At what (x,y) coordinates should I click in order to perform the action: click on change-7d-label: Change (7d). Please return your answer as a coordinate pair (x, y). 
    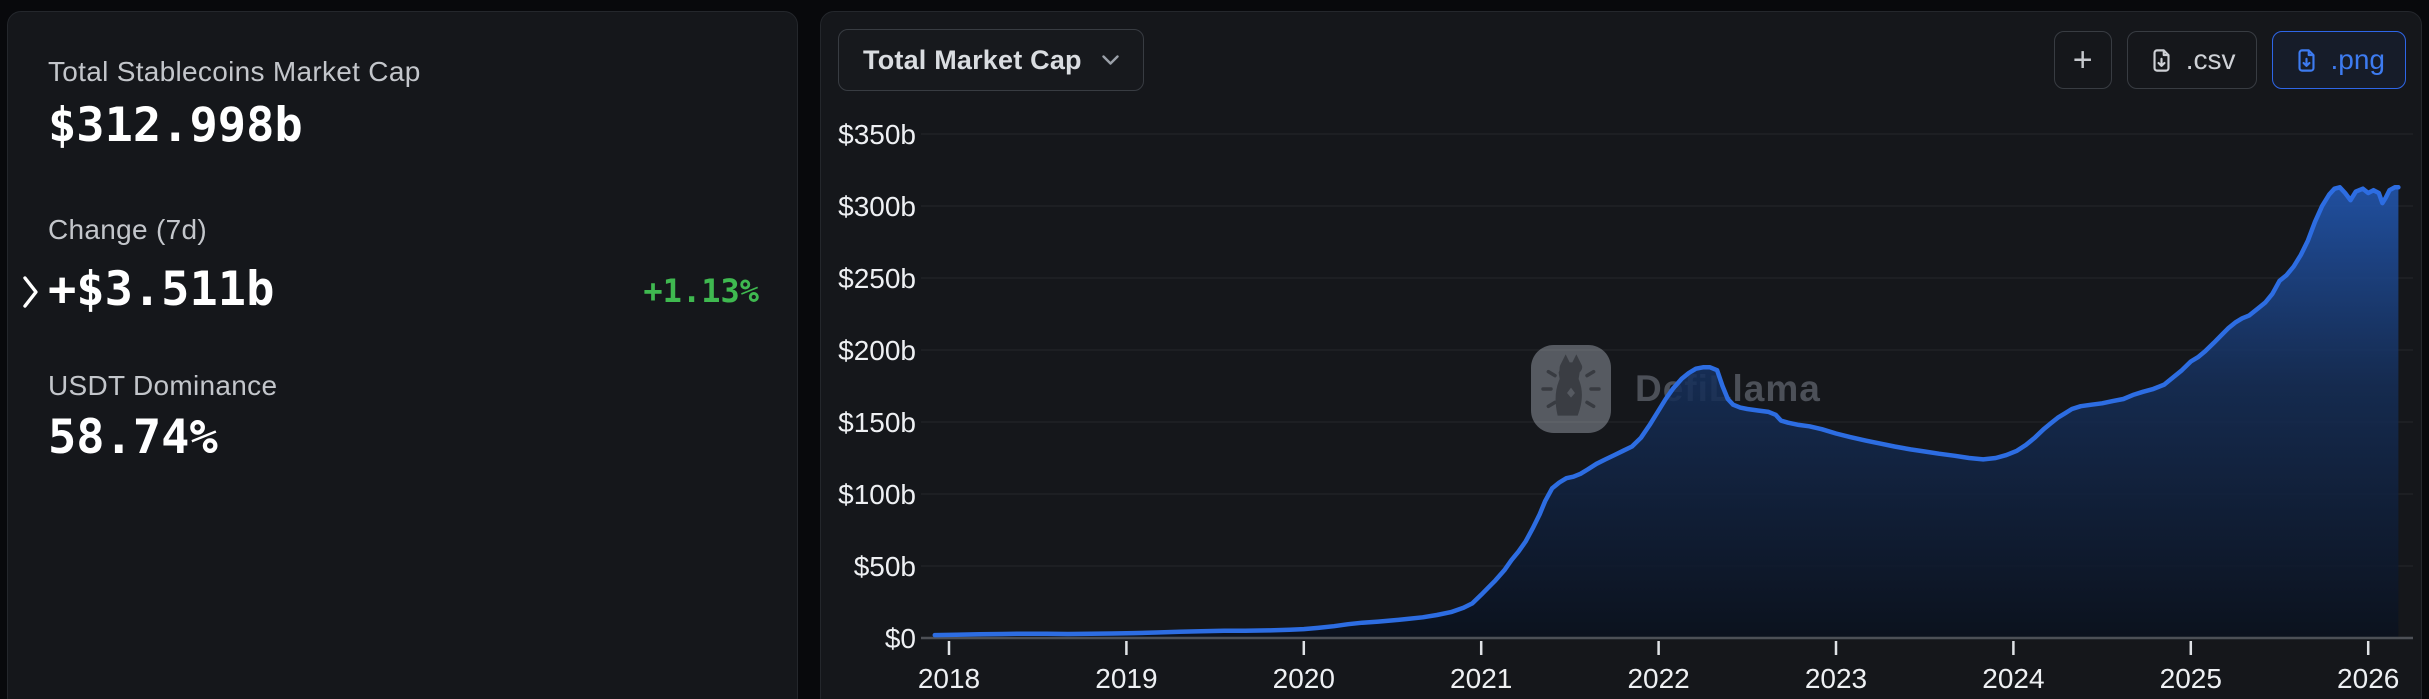
    Looking at the image, I should click on (127, 229).